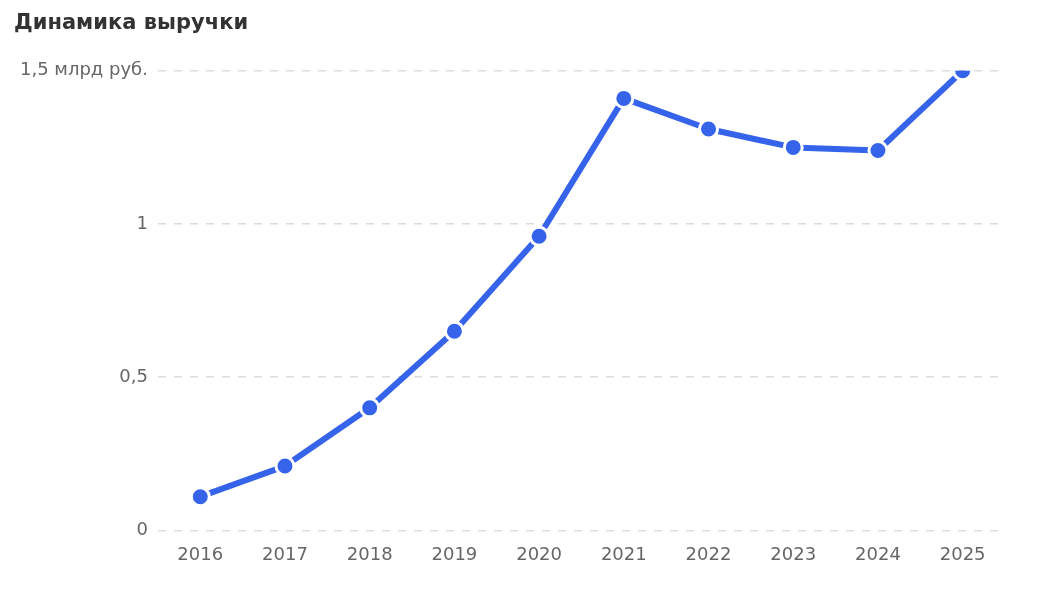  I want to click on y-tick-label: 1, so click(142, 222).